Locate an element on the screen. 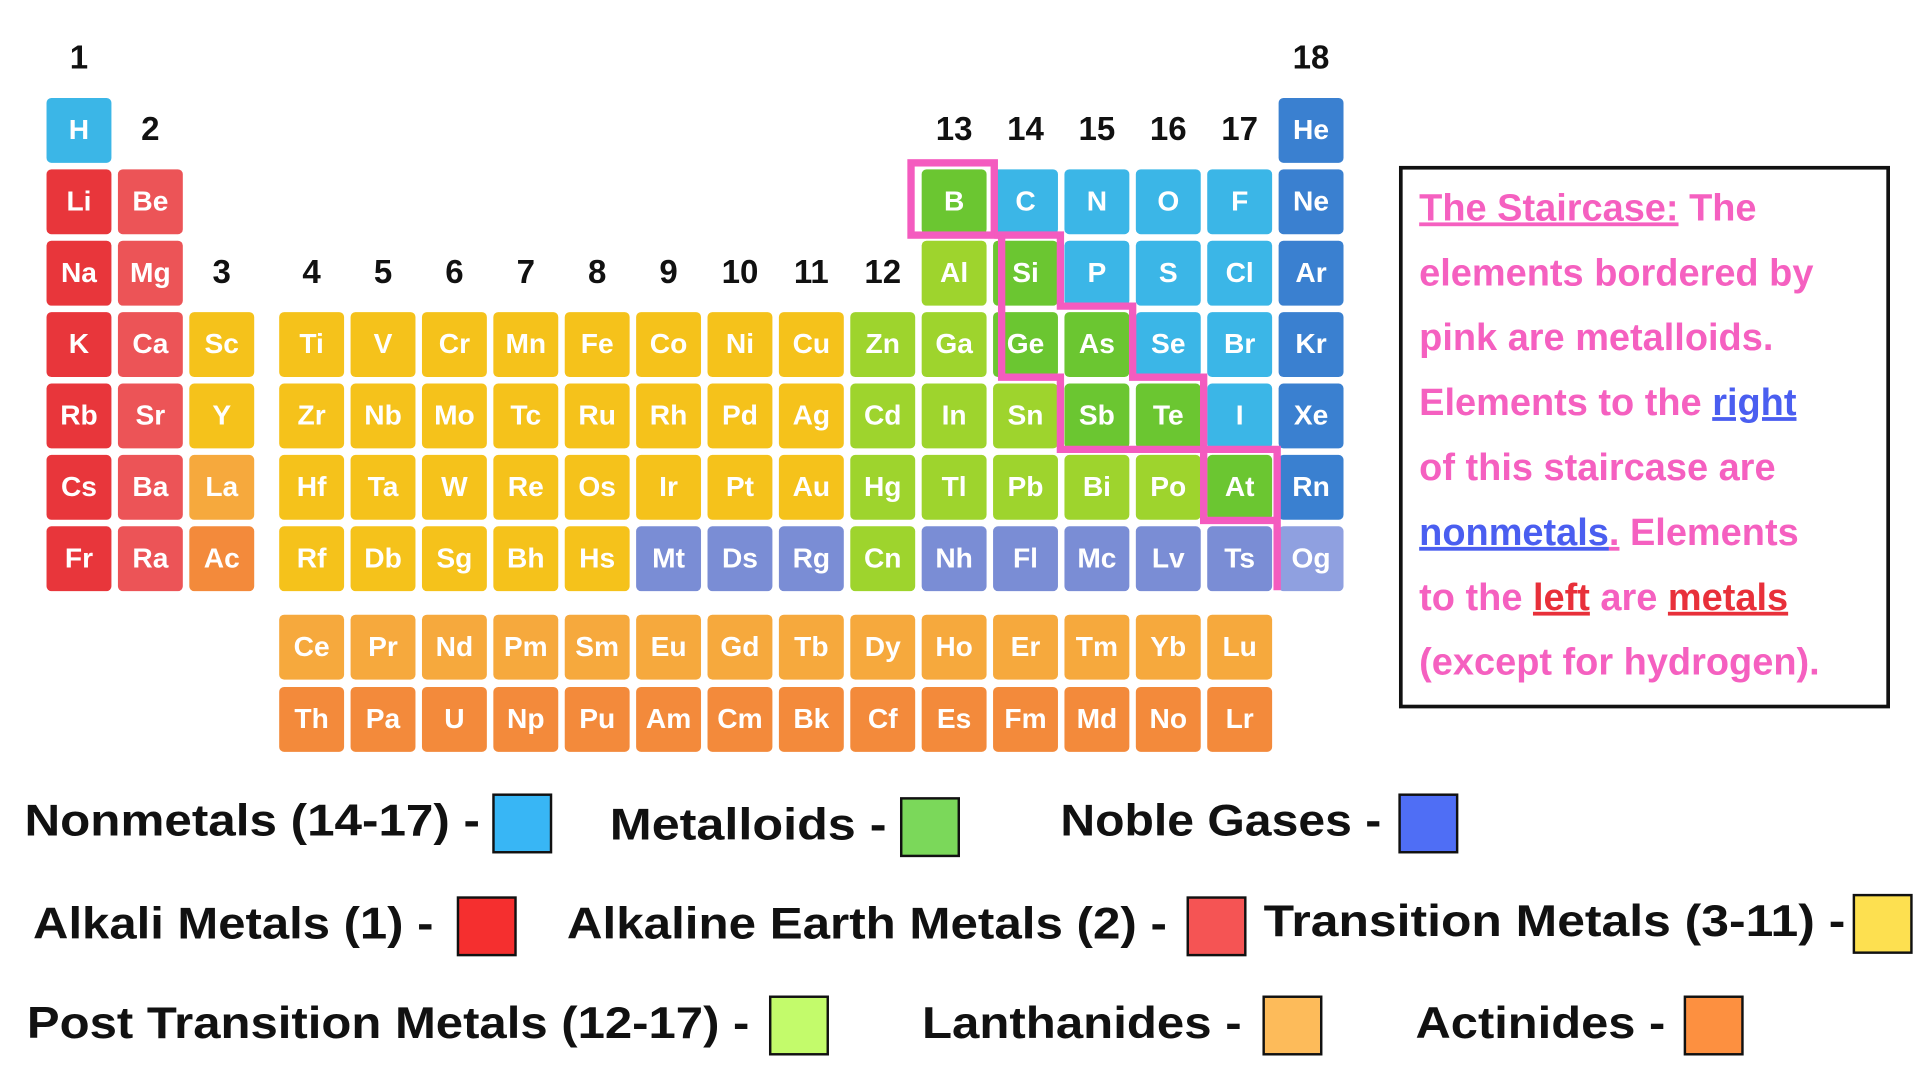 The image size is (1920, 1080). group-number: 5 is located at coordinates (383, 272).